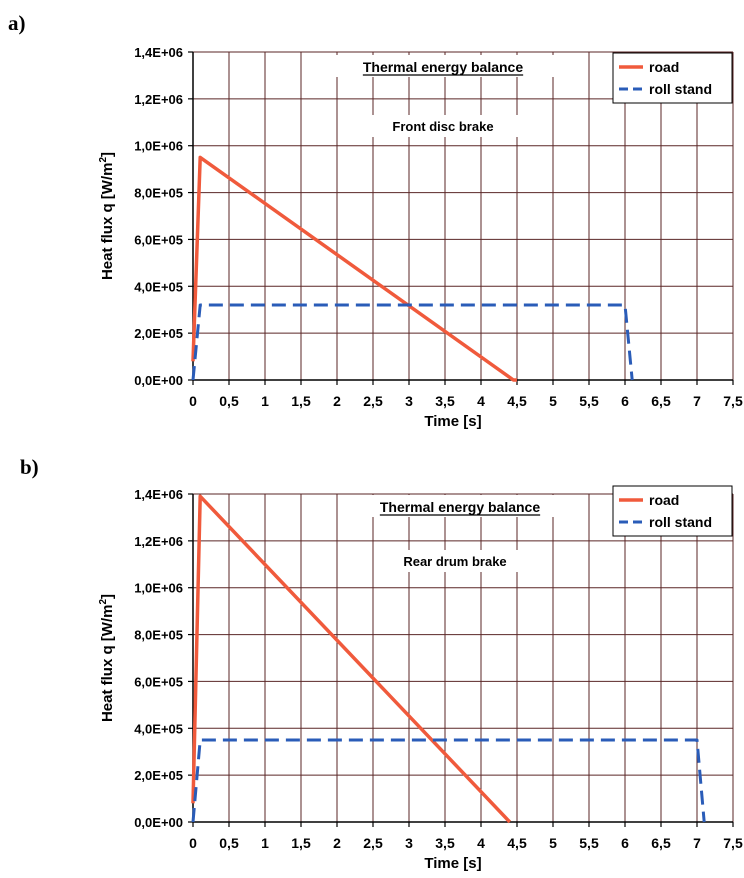 This screenshot has width=744, height=878. Describe the element at coordinates (29, 467) in the screenshot. I see `panel-label: b)` at that location.